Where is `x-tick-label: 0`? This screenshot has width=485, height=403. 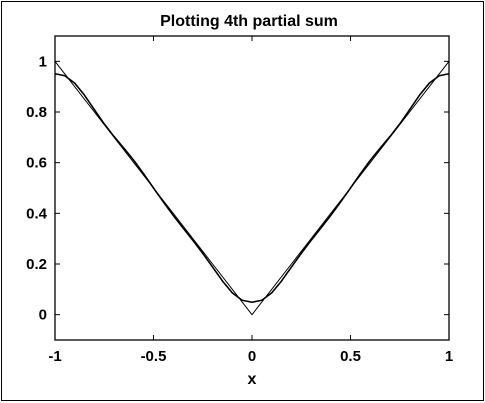 x-tick-label: 0 is located at coordinates (252, 356).